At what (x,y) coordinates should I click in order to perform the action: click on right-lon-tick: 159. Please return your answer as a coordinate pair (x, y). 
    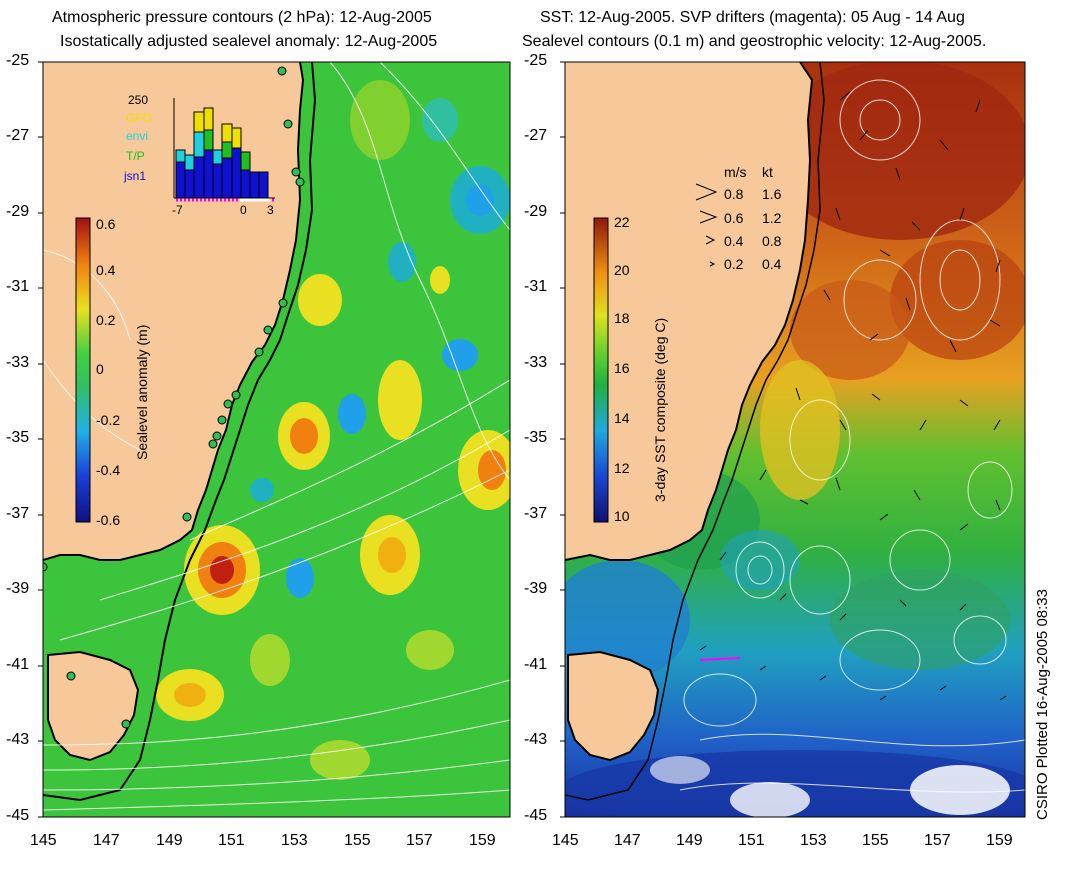
    Looking at the image, I should click on (999, 840).